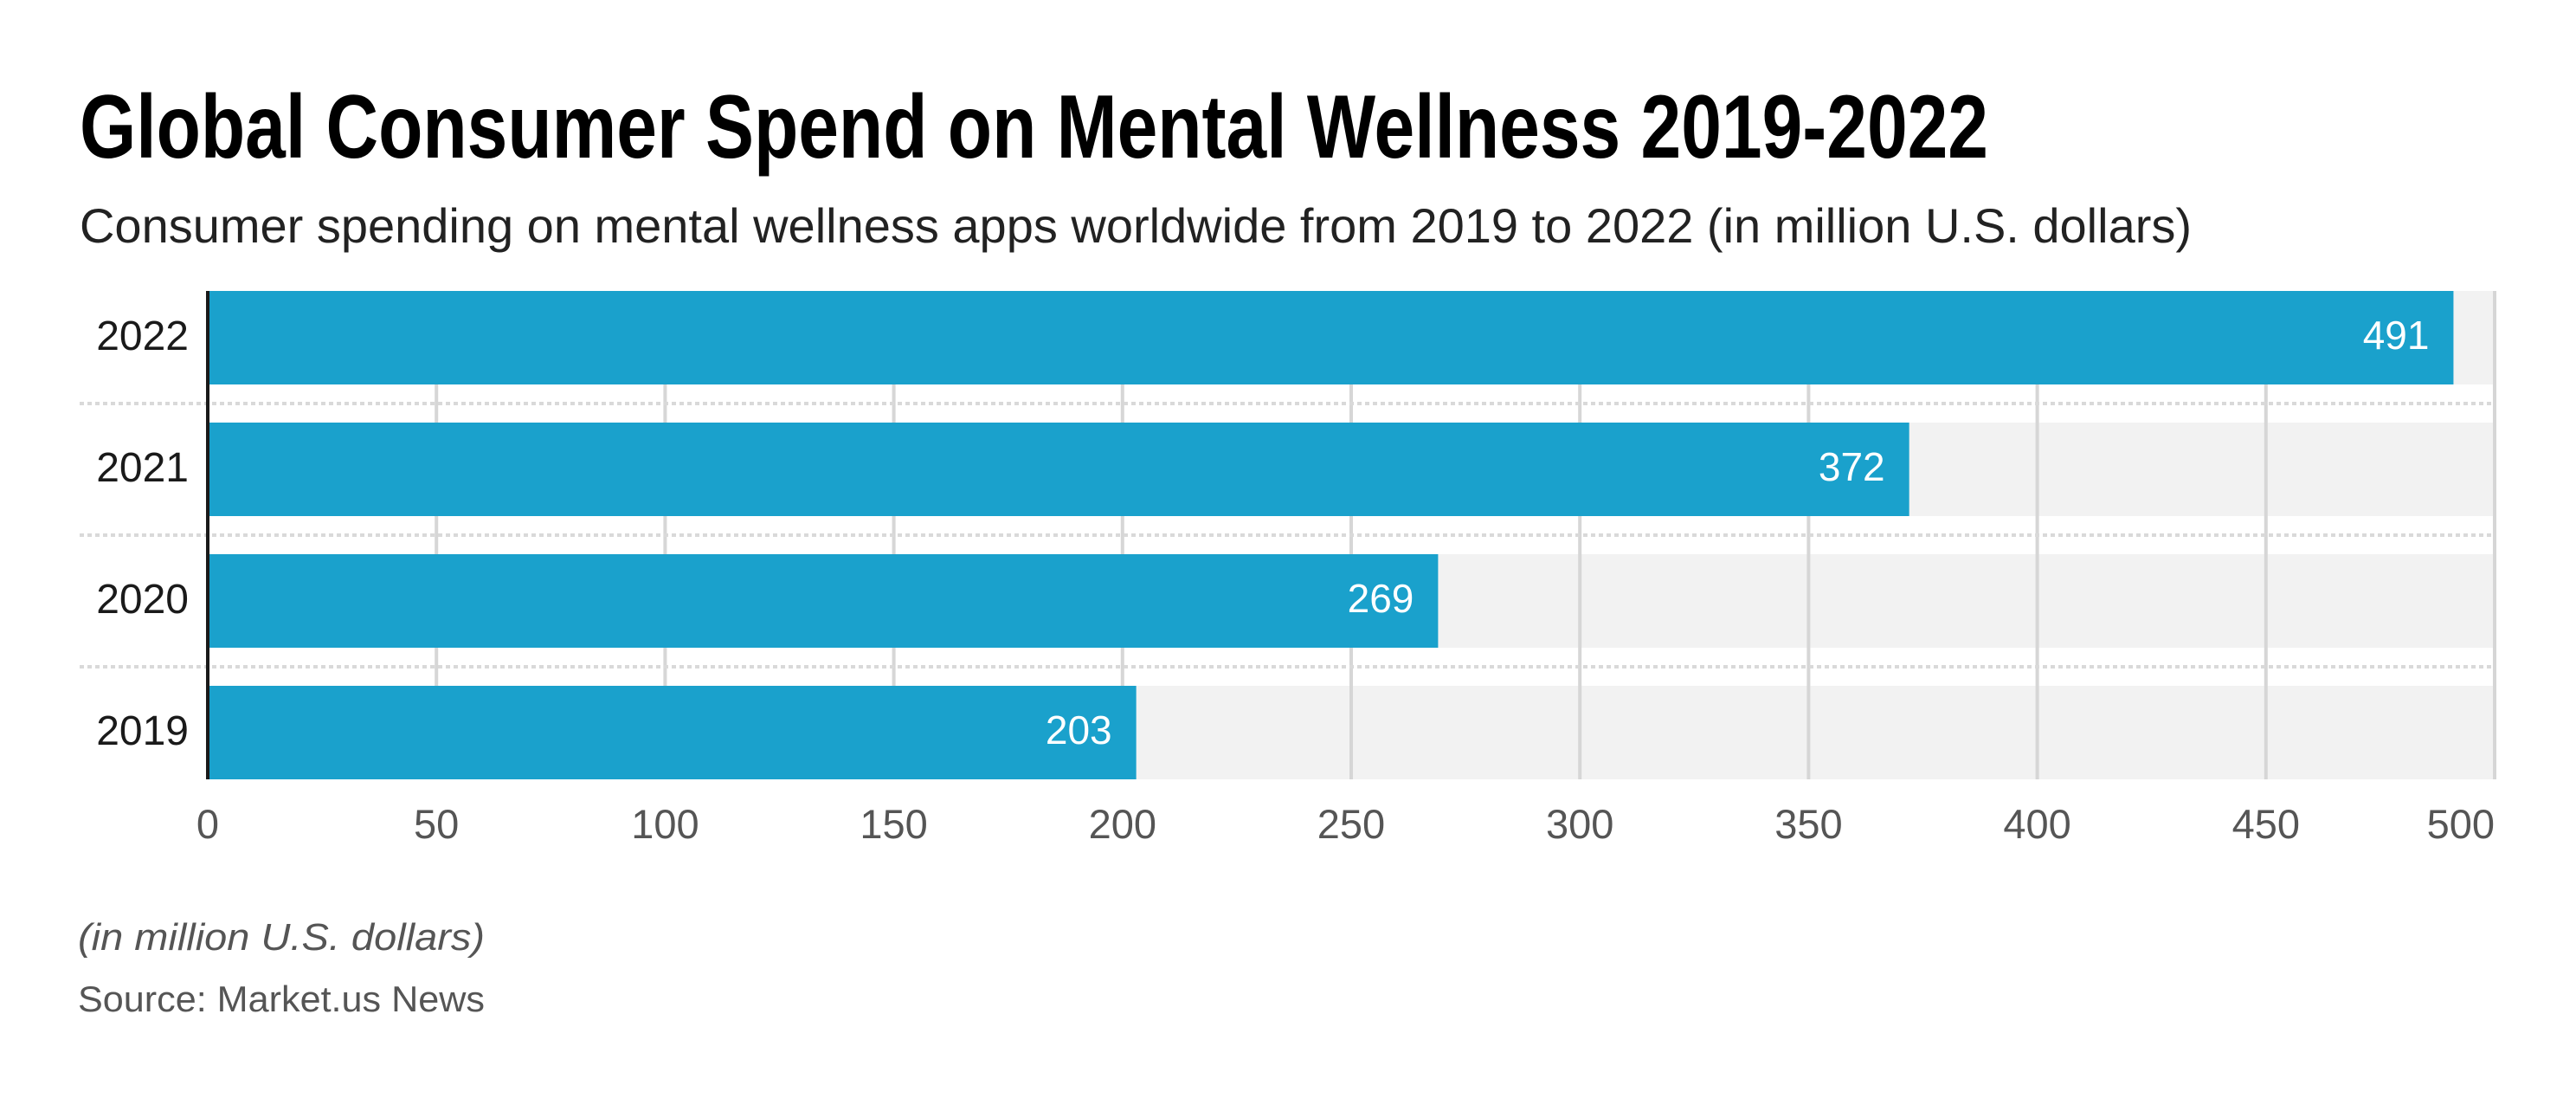 Image resolution: width=2576 pixels, height=1098 pixels. Describe the element at coordinates (142, 336) in the screenshot. I see `category-label-2022: 2022` at that location.